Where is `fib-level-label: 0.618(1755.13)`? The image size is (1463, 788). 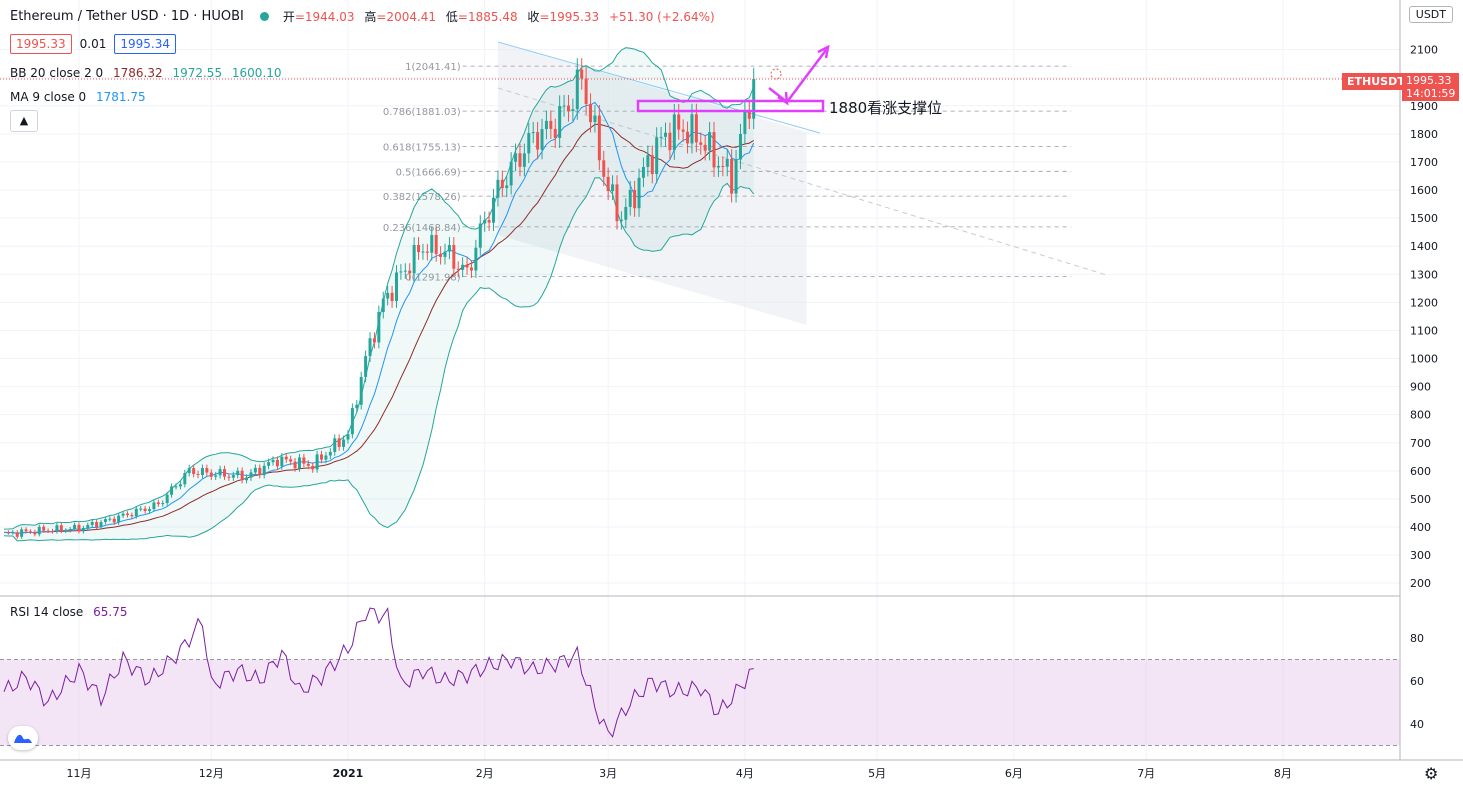 fib-level-label: 0.618(1755.13) is located at coordinates (422, 147).